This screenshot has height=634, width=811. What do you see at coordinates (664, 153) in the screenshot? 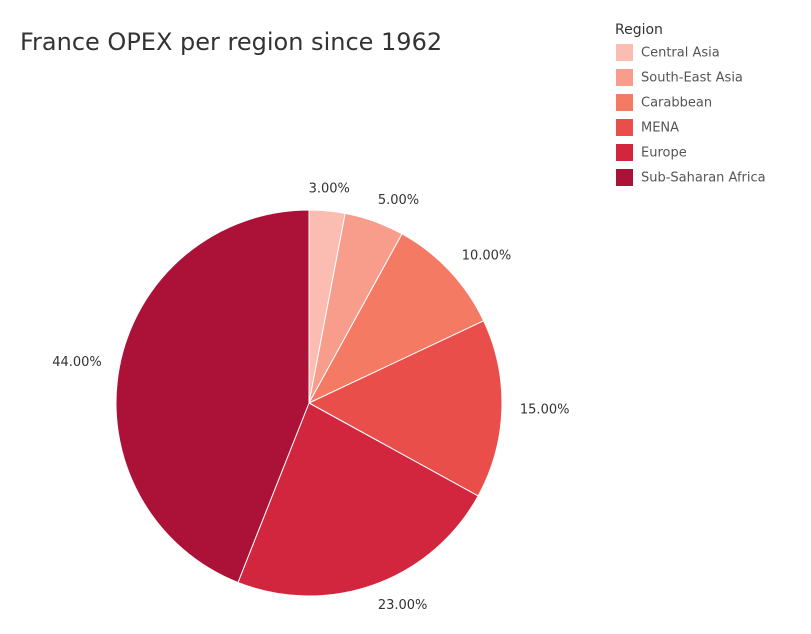
I see `legend-label: Europe` at bounding box center [664, 153].